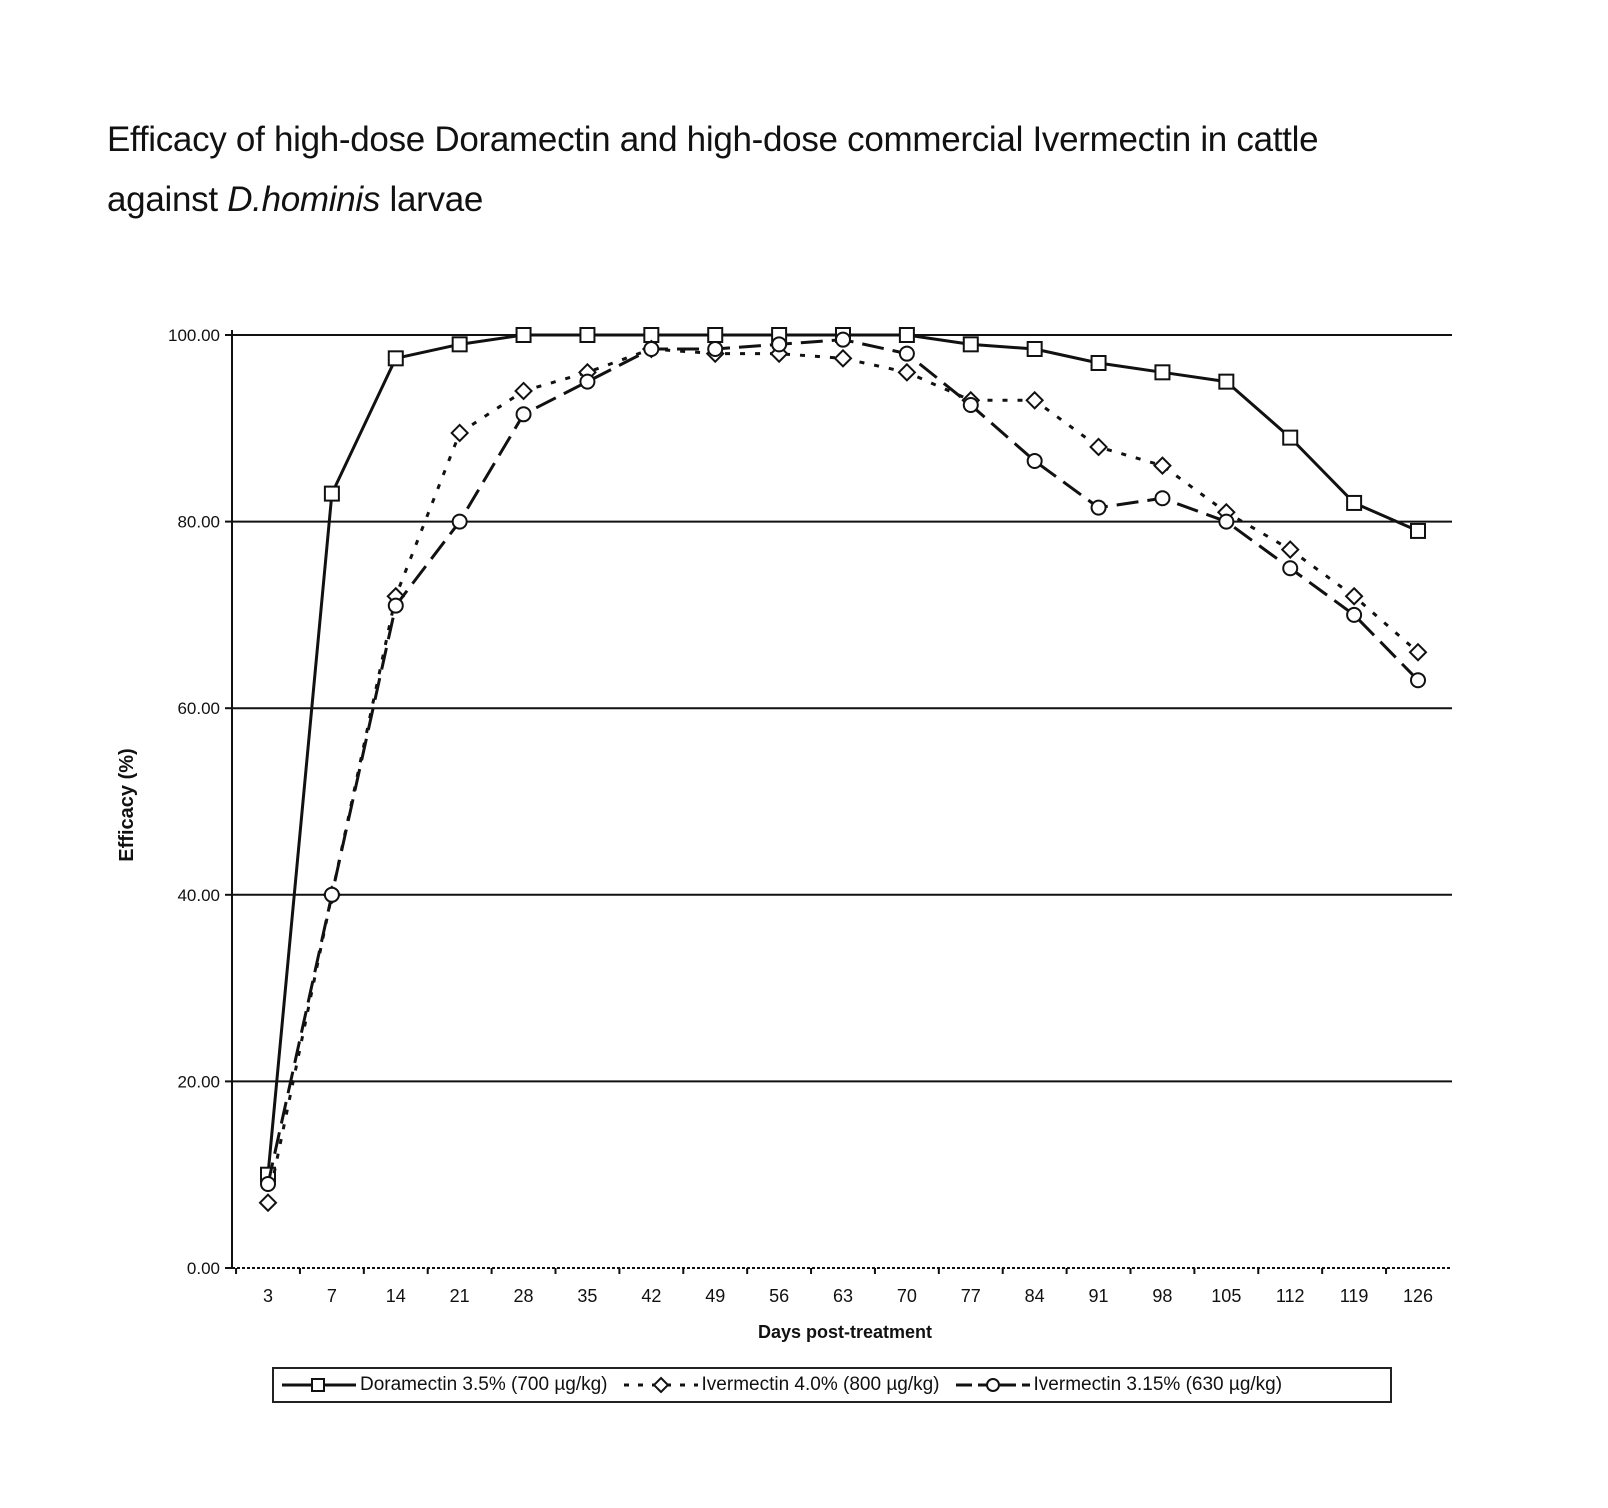 This screenshot has height=1508, width=1608. Describe the element at coordinates (198, 1081) in the screenshot. I see `y-tick-label-1: 20.00` at that location.